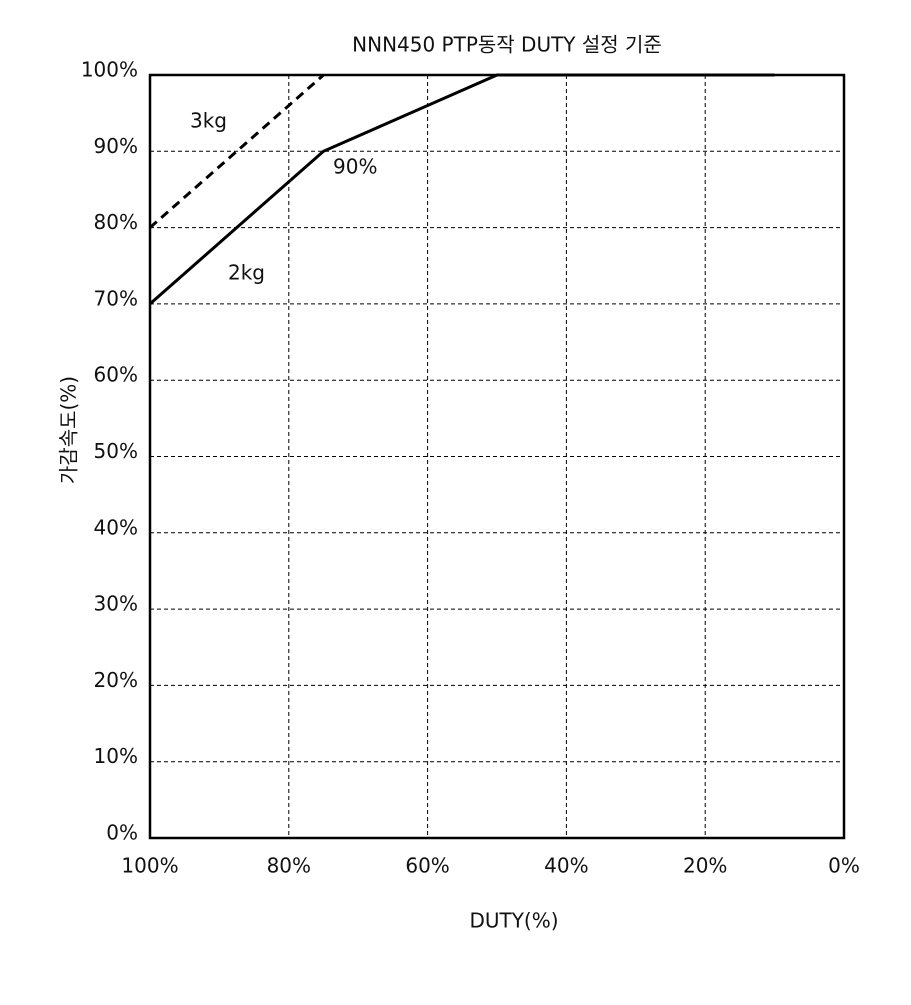  I want to click on y-tick-label: 30%, so click(116, 604).